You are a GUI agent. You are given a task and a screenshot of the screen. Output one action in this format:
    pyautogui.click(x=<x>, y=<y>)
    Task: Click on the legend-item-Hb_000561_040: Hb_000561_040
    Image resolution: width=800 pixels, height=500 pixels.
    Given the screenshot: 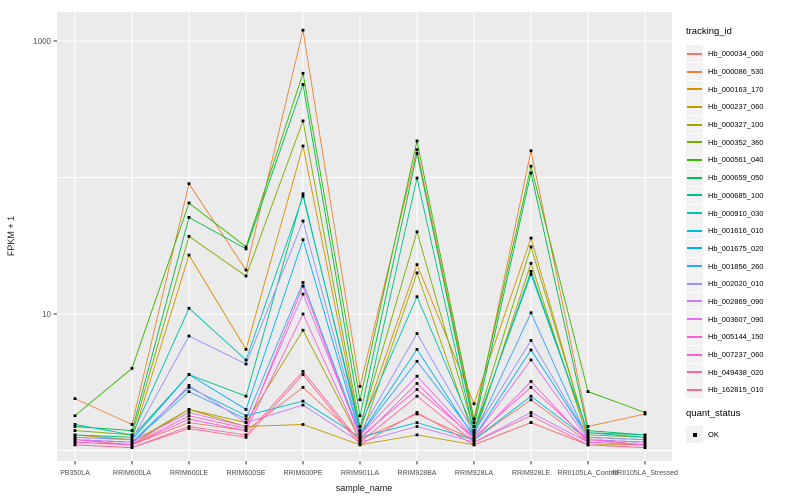 What is the action you would take?
    pyautogui.click(x=742, y=160)
    